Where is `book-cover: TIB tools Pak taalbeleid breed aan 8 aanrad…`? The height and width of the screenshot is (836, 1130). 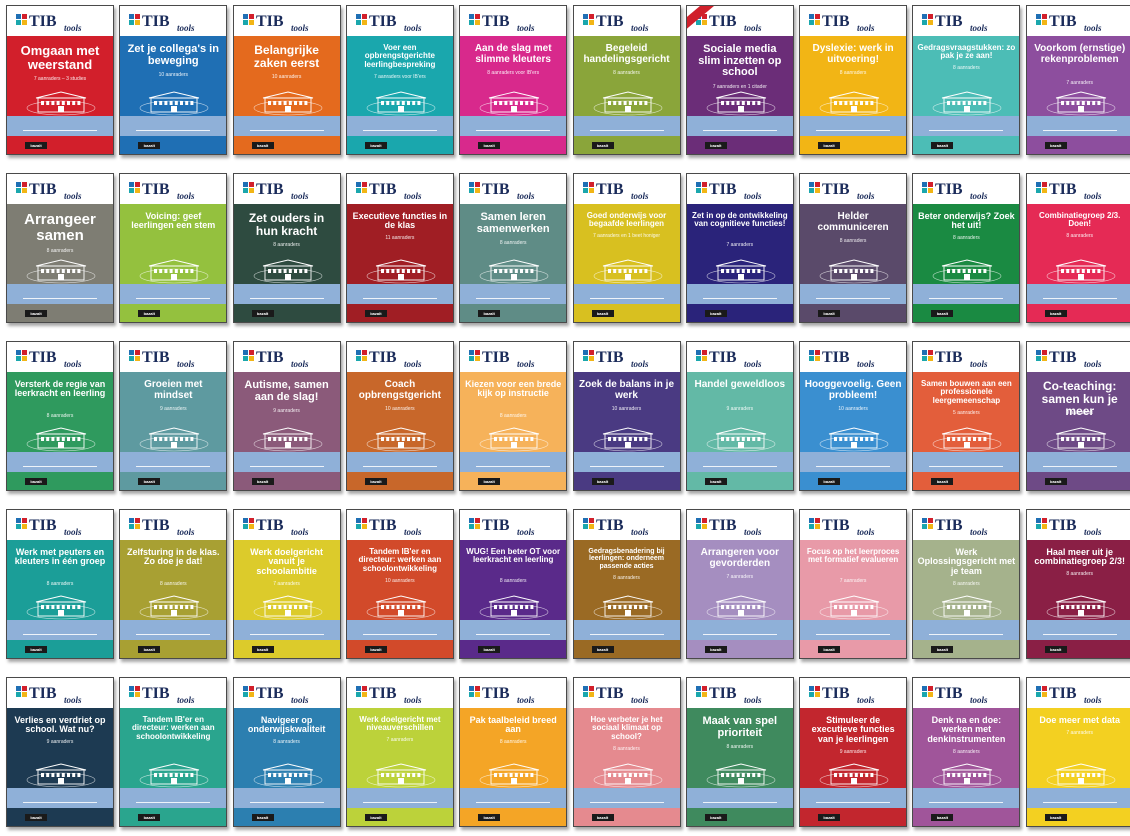
book-cover: TIB tools Pak taalbeleid breed aan 8 aanrad… is located at coordinates (513, 752).